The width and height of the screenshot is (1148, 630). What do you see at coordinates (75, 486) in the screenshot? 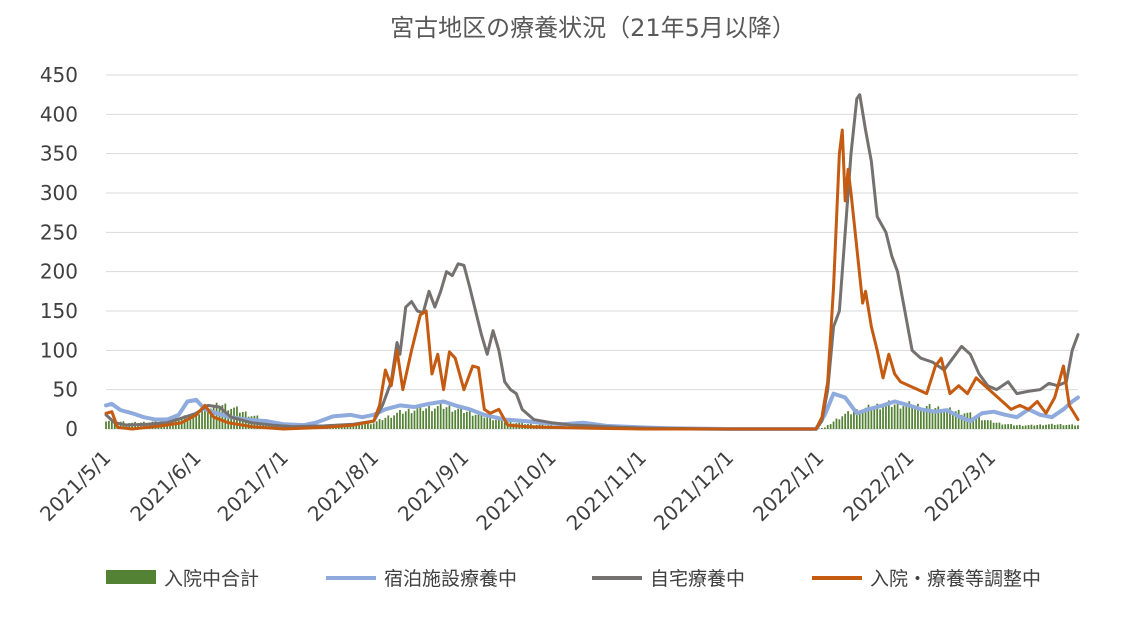
I see `x-tick-label: 2021/5/1` at bounding box center [75, 486].